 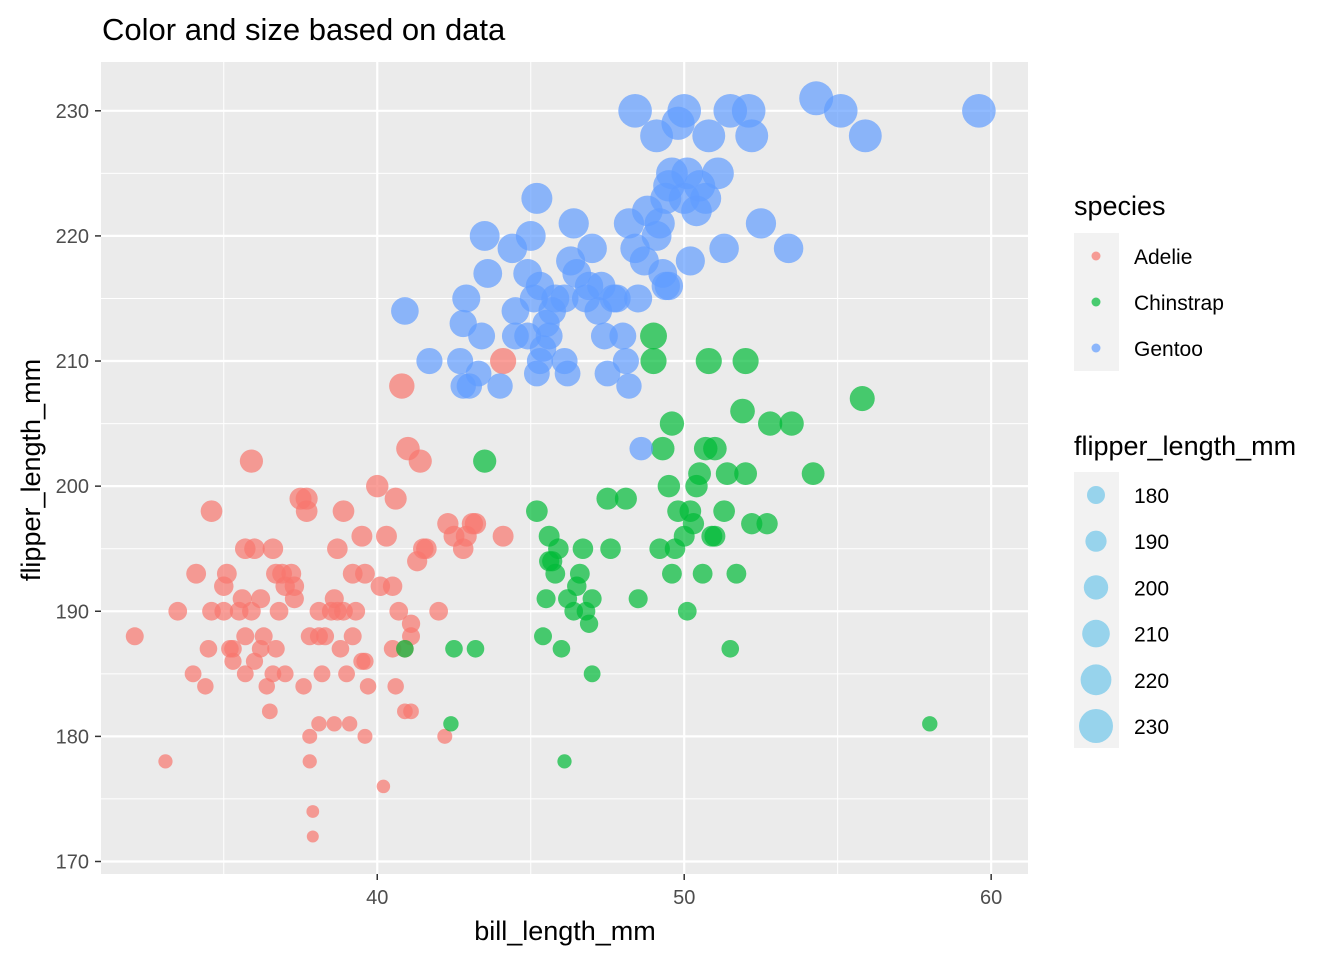 What do you see at coordinates (1185, 589) in the screenshot?
I see `size-legend: flipper_length_mm 180 190 200 210 220 230` at bounding box center [1185, 589].